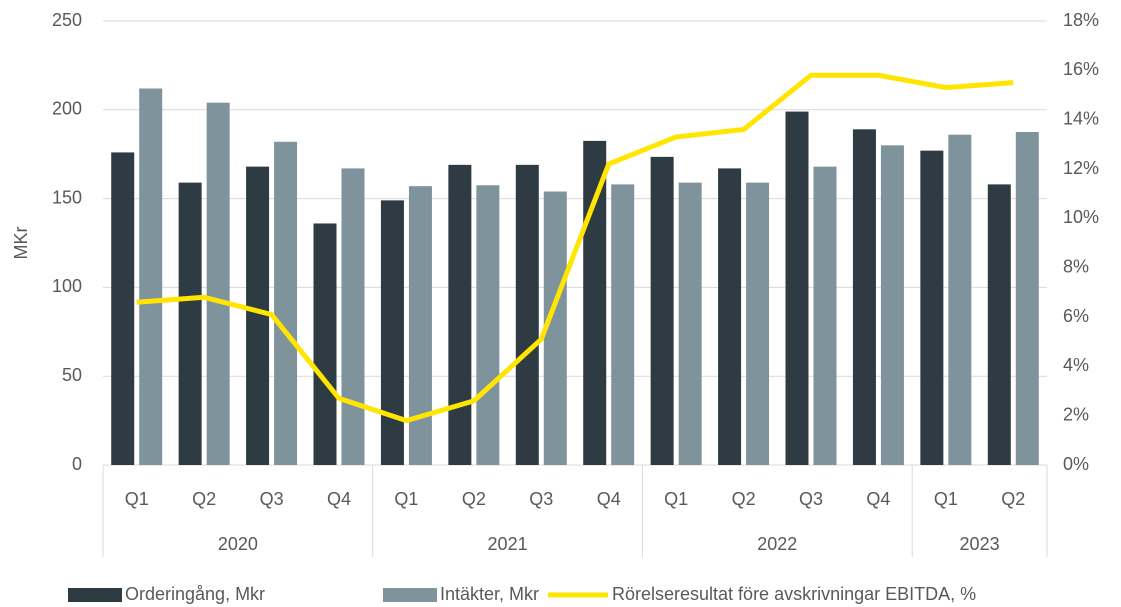  I want to click on x-group-label: 2022, so click(777, 544).